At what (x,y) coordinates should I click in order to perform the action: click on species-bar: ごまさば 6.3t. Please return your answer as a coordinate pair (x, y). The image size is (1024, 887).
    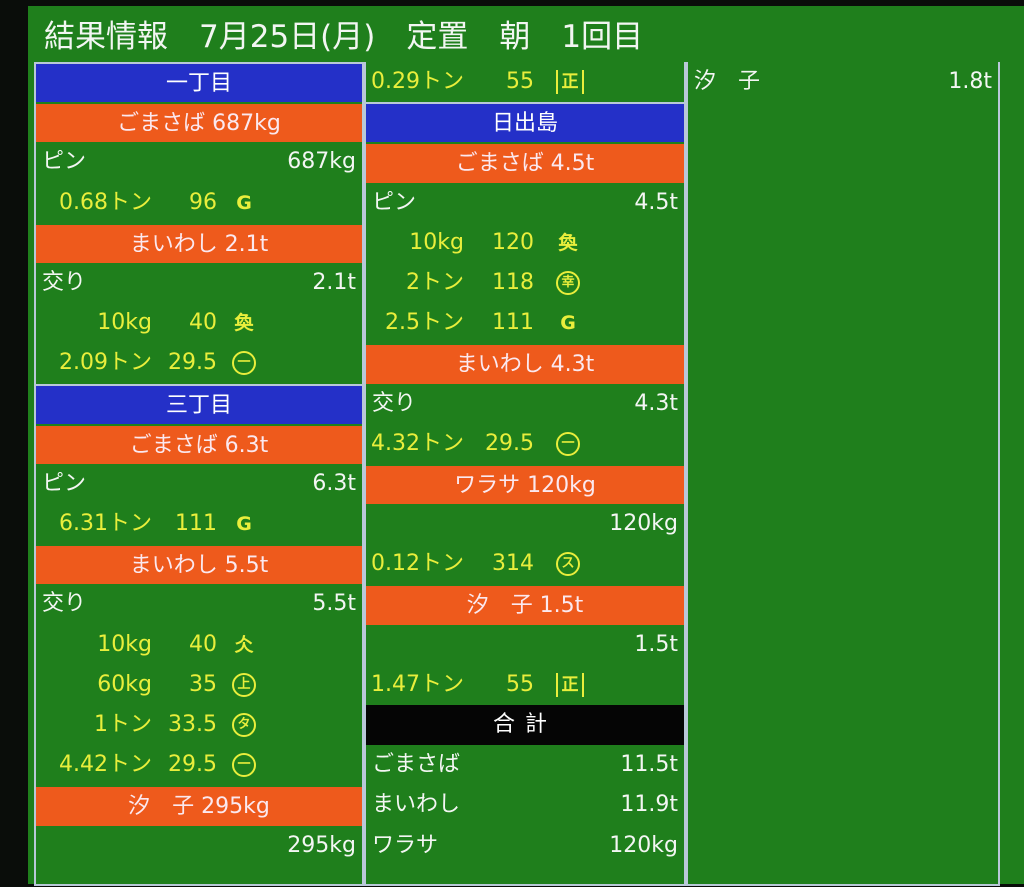
    Looking at the image, I should click on (199, 443).